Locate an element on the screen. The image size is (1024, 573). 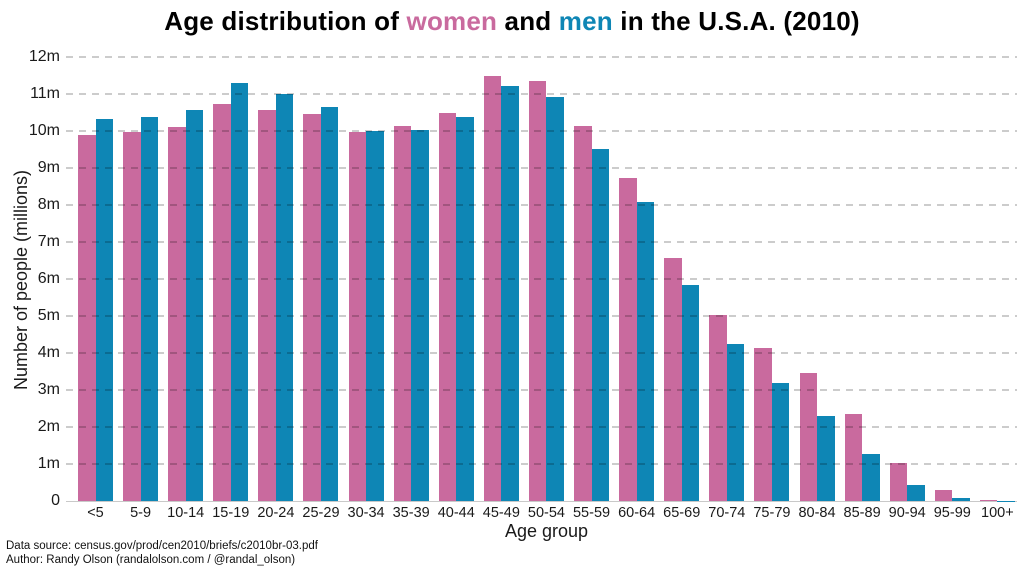
x-tick-label: 10-14 is located at coordinates (186, 513).